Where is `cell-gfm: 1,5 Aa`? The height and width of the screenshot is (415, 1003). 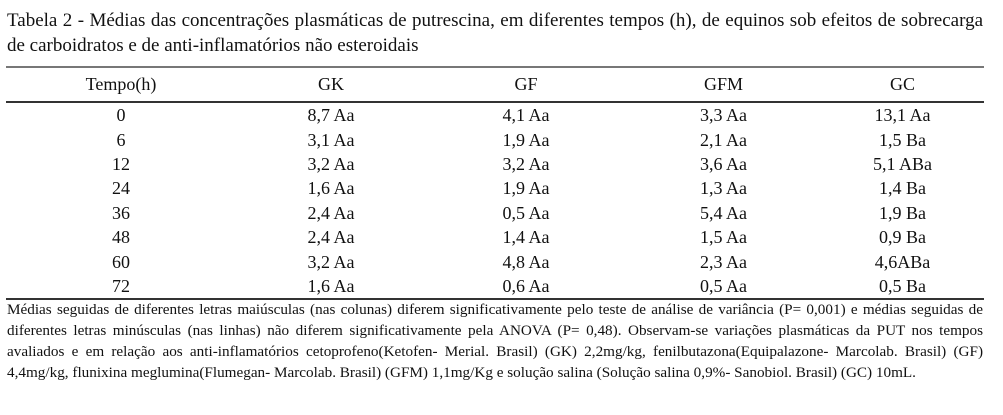 cell-gfm: 1,5 Aa is located at coordinates (723, 237).